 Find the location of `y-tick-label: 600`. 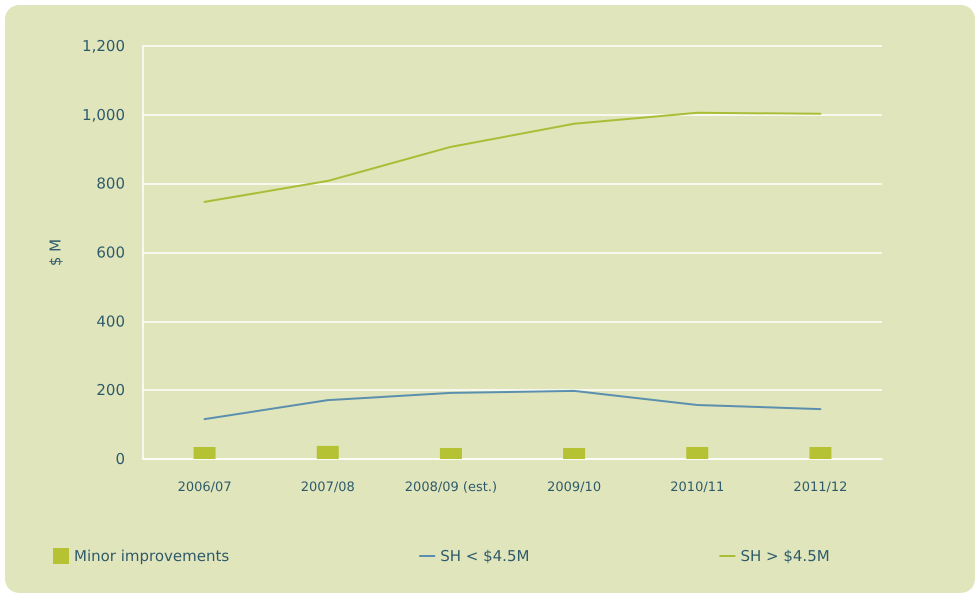

y-tick-label: 600 is located at coordinates (110, 253).